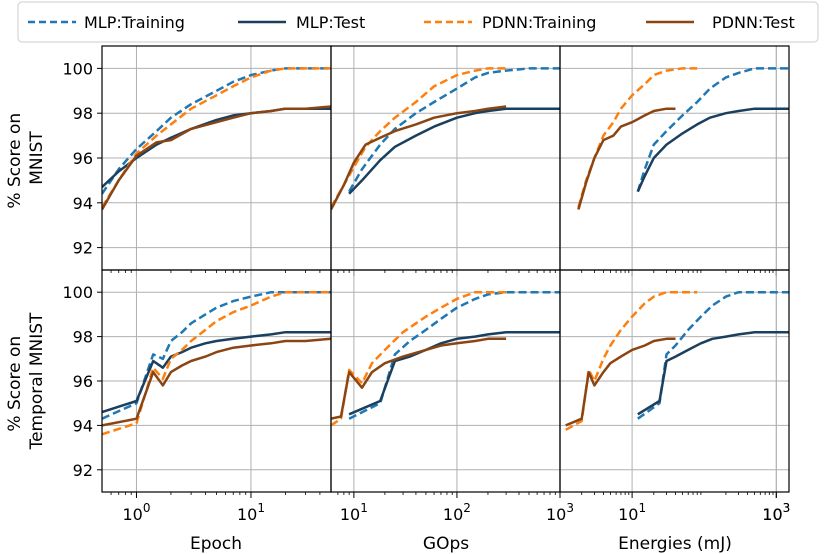  Describe the element at coordinates (675, 544) in the screenshot. I see `x-axis-title-energies: Energies (mJ)` at that location.